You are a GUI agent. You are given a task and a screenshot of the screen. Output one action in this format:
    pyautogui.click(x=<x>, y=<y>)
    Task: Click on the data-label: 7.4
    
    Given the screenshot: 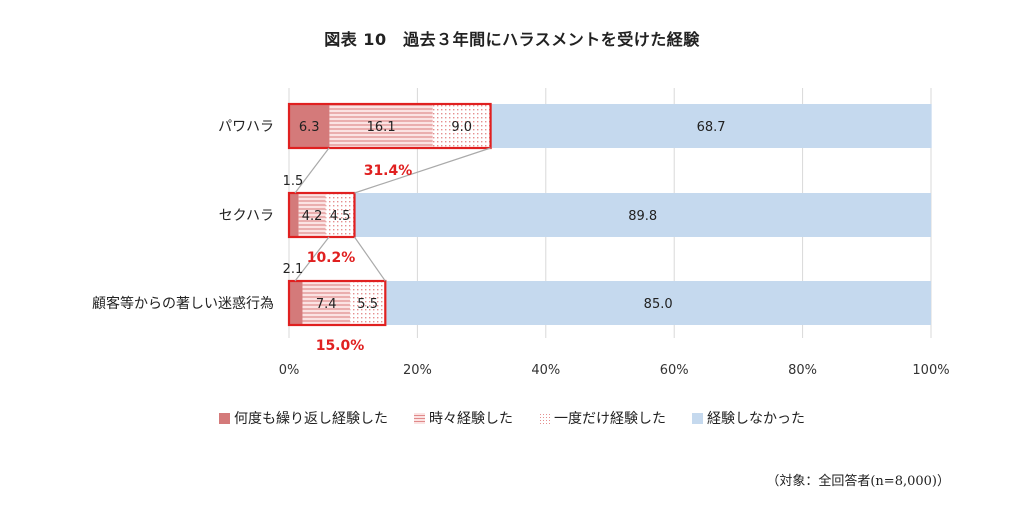 What is the action you would take?
    pyautogui.click(x=326, y=304)
    